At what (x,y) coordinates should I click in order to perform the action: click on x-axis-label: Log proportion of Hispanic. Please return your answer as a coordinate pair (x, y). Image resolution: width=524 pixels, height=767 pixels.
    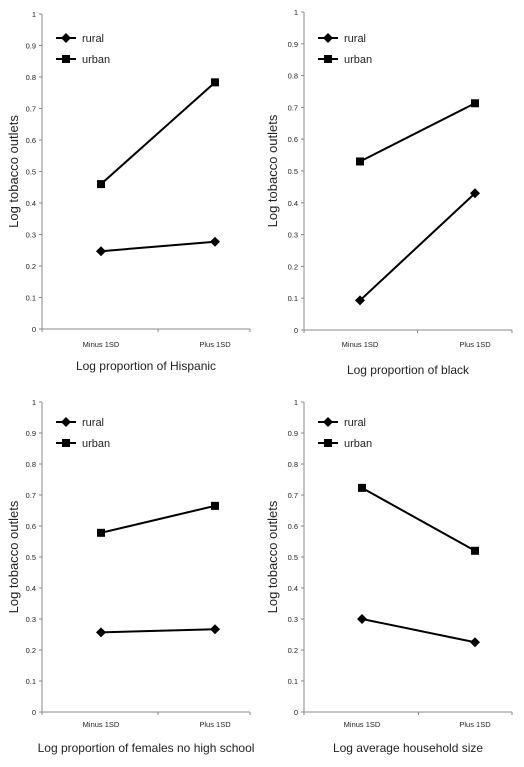
    Looking at the image, I should click on (146, 366).